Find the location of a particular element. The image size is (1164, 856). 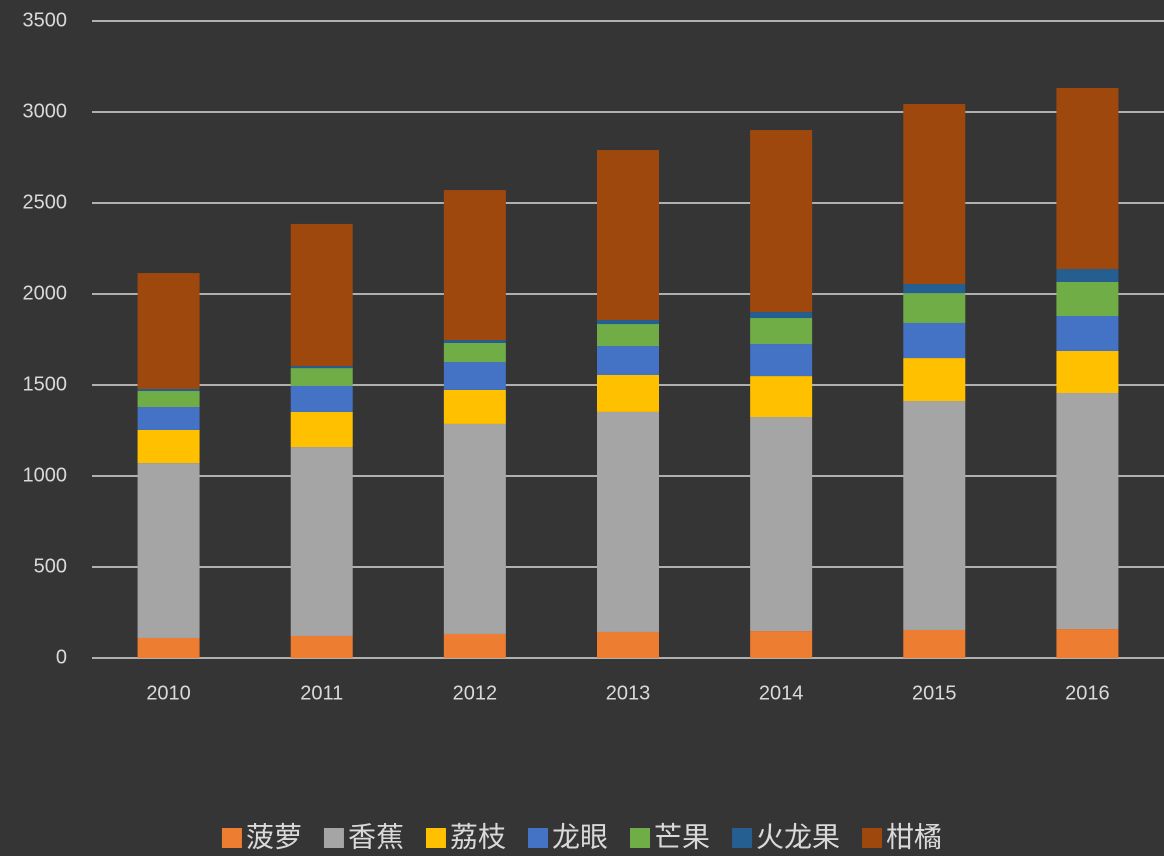

y-tick-label: 2500 is located at coordinates (45, 202).